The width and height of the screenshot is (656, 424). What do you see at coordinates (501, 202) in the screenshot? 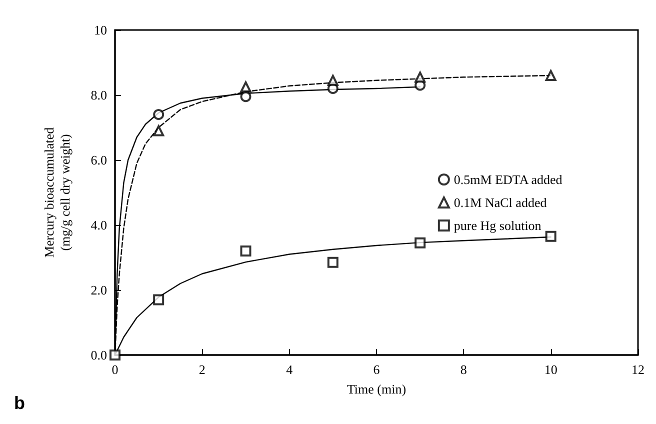
I see `legend-label: 0.1M NaCl added` at bounding box center [501, 202].